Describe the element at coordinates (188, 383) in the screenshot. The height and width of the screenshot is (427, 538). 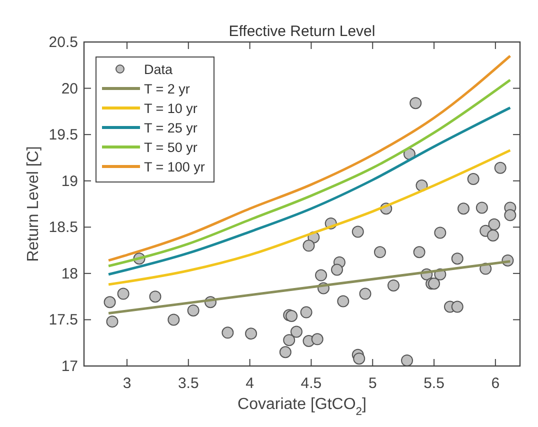
I see `x-tick-label: 3.5` at that location.